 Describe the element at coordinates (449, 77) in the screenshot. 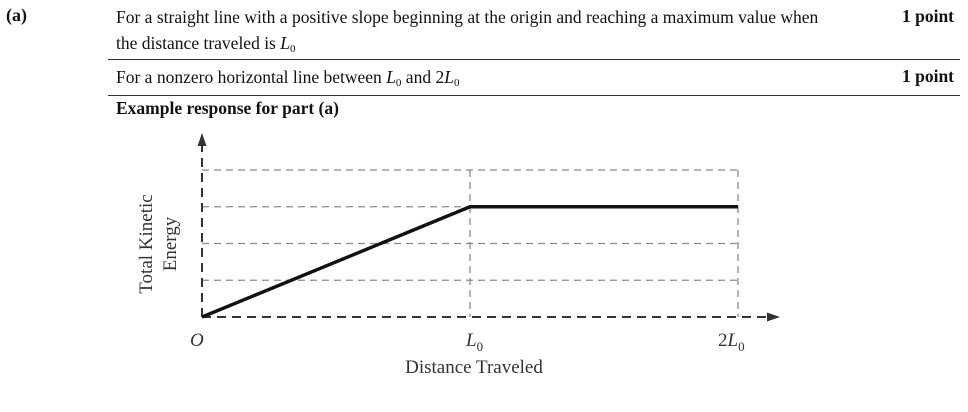

I see `criterion-2-var2: L` at that location.